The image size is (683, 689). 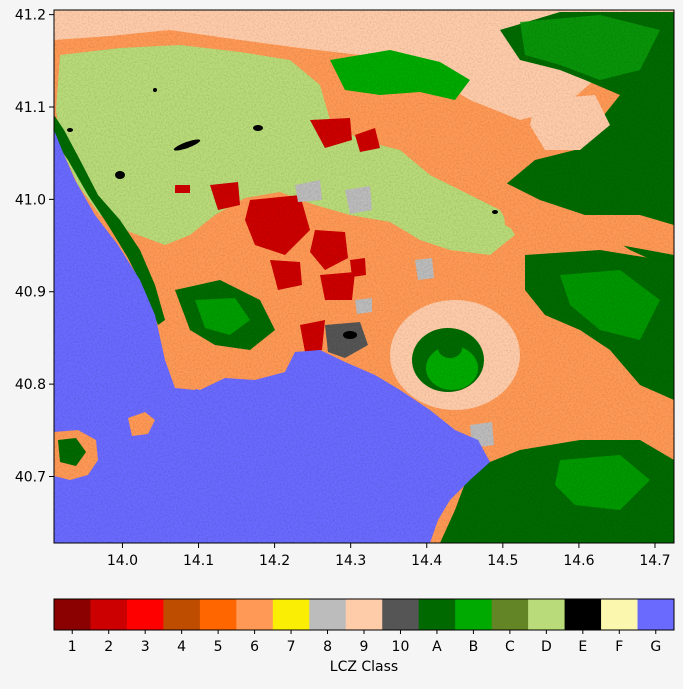 What do you see at coordinates (72, 647) in the screenshot?
I see `colorbar-label: 1` at bounding box center [72, 647].